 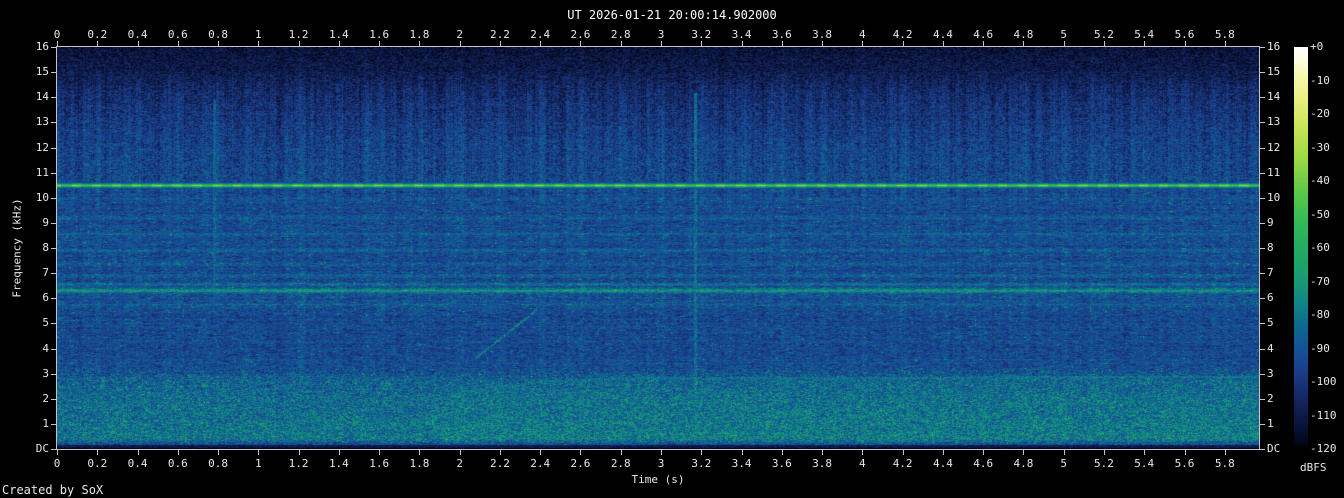 I want to click on x-tick-label-top: 3.8, so click(x=822, y=34).